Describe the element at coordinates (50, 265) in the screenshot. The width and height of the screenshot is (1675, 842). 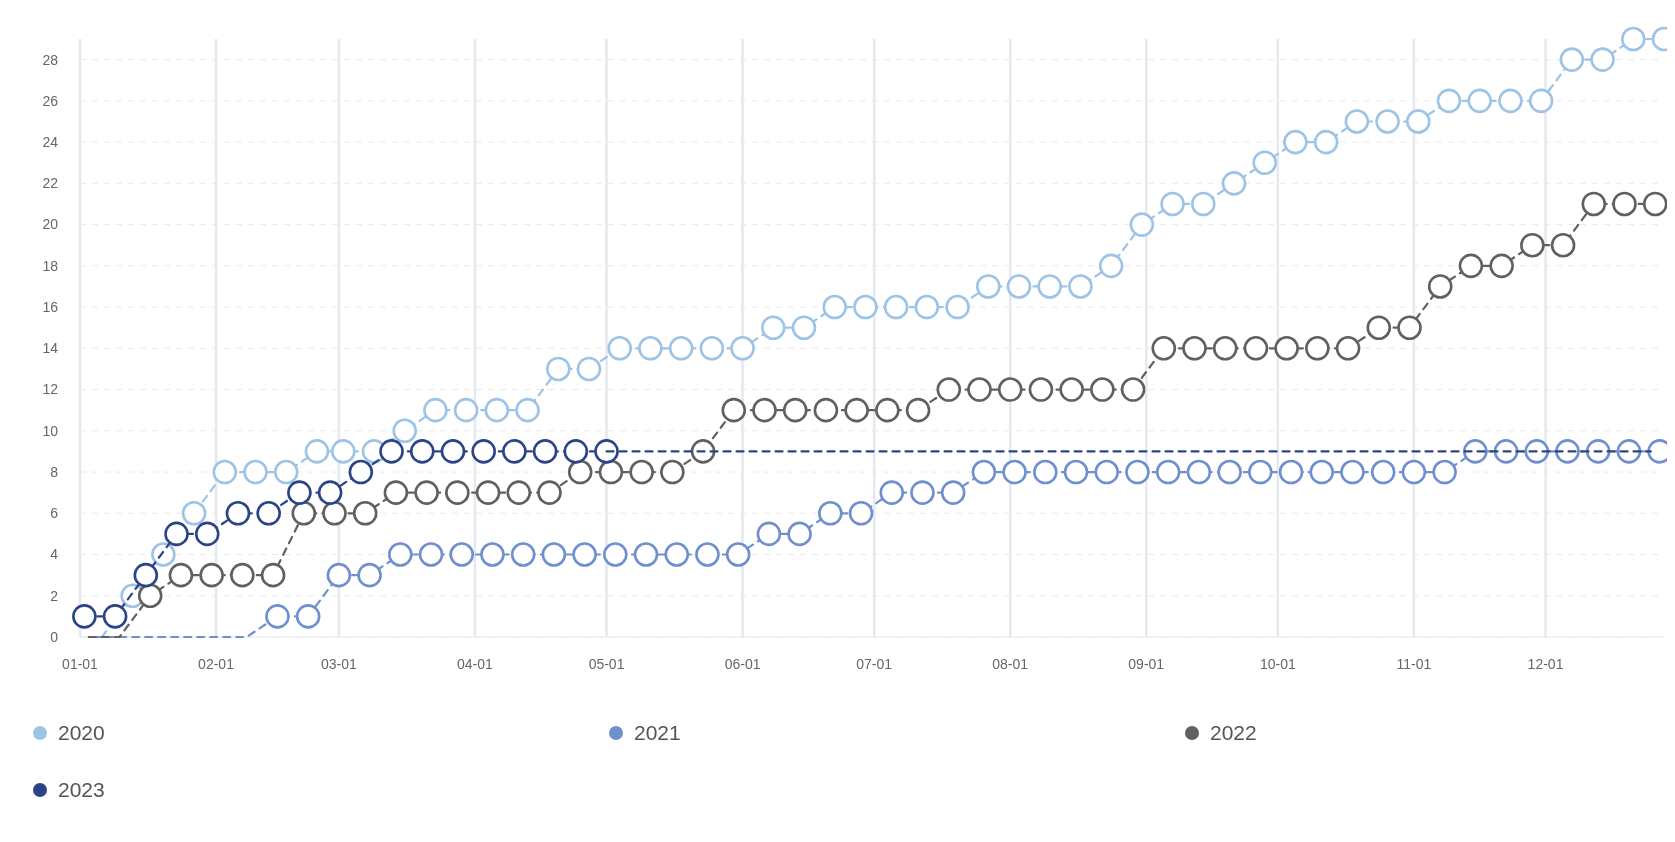
I see `y-tick-label: 18` at that location.